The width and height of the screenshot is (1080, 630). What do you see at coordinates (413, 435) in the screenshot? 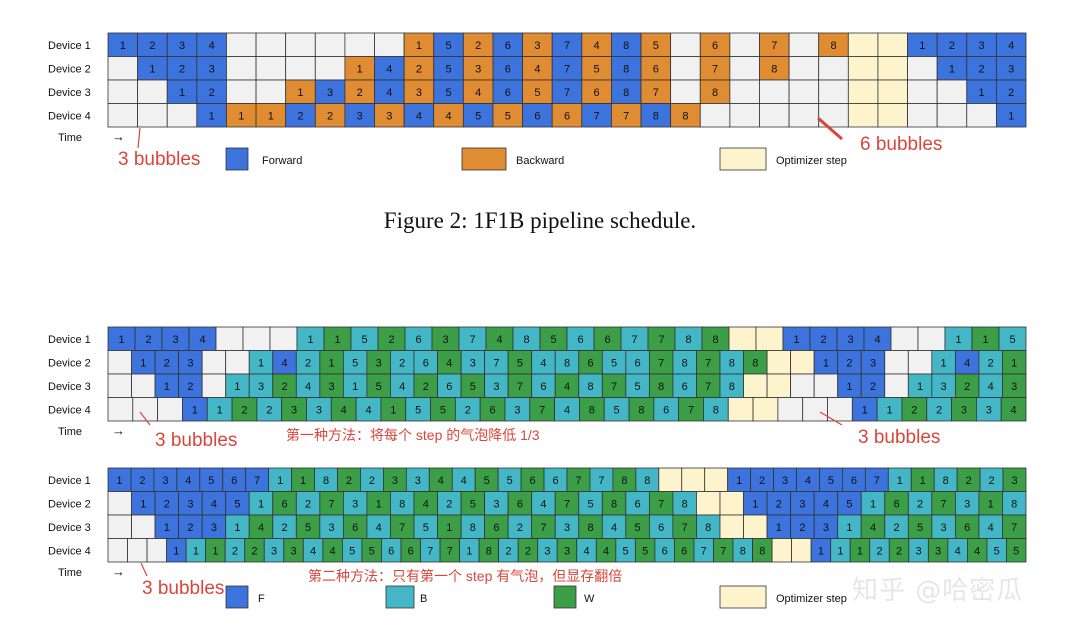
I see `method-annotation: 第一种方法：将每个 step 的气泡降低 1/3` at bounding box center [413, 435].